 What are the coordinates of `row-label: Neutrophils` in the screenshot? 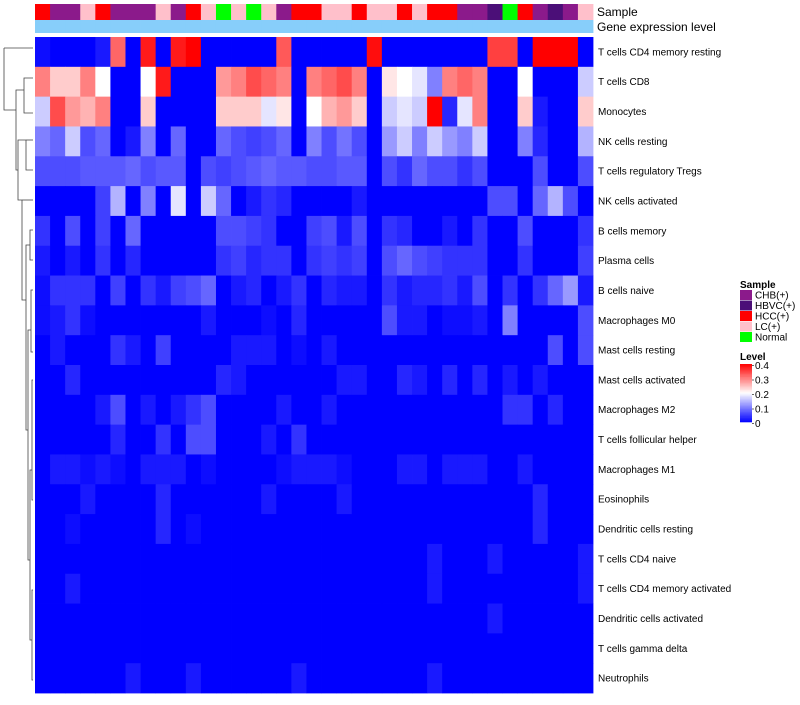 It's located at (623, 679).